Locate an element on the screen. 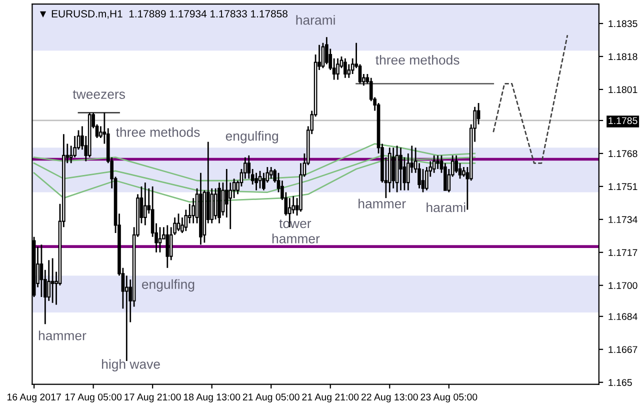 Image resolution: width=644 pixels, height=411 pixels. x-tick-label: 17 Aug 05:00 is located at coordinates (93, 398).